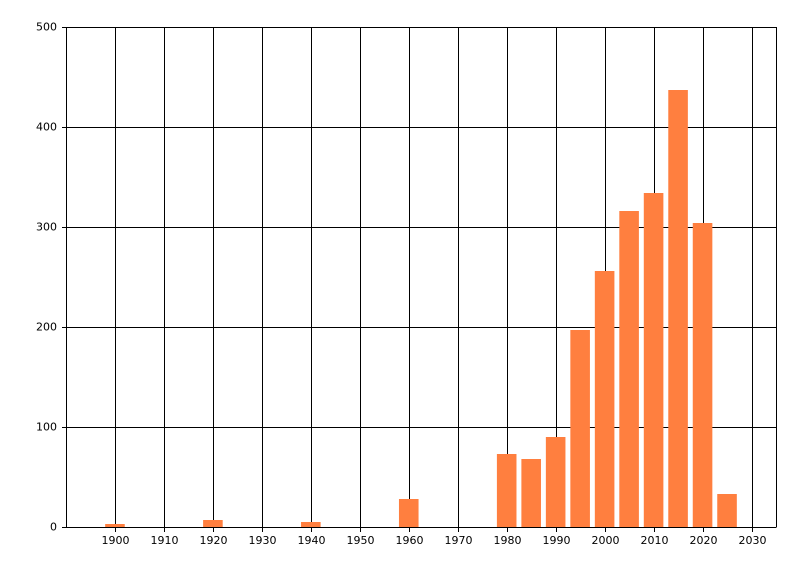 Image resolution: width=800 pixels, height=576 pixels. What do you see at coordinates (655, 540) in the screenshot?
I see `x-tick-label: 2010` at bounding box center [655, 540].